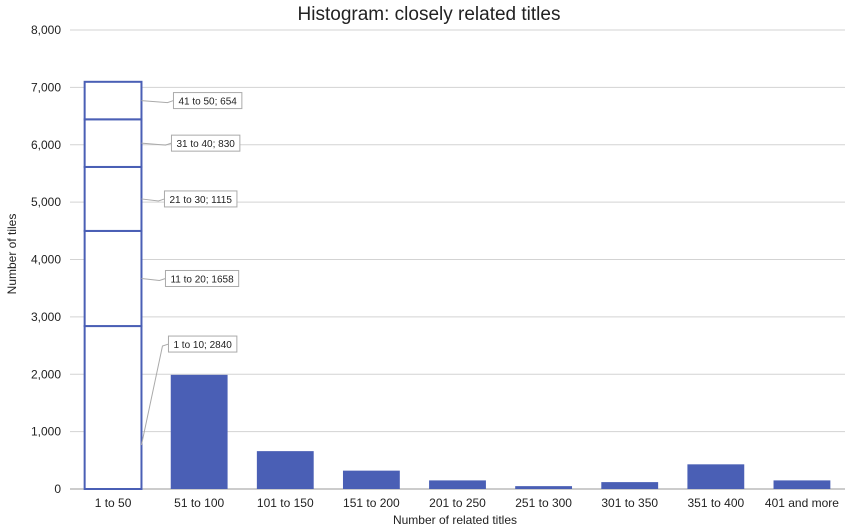 The width and height of the screenshot is (850, 528). I want to click on segment-callout: 21 to 30; 1115, so click(189, 199).